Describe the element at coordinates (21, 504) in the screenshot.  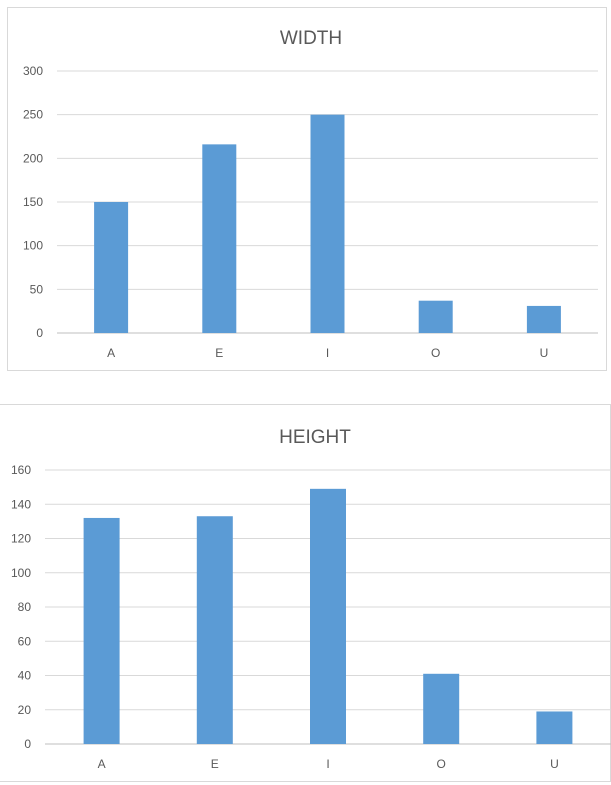
I see `y-tick-label: 140` at that location.